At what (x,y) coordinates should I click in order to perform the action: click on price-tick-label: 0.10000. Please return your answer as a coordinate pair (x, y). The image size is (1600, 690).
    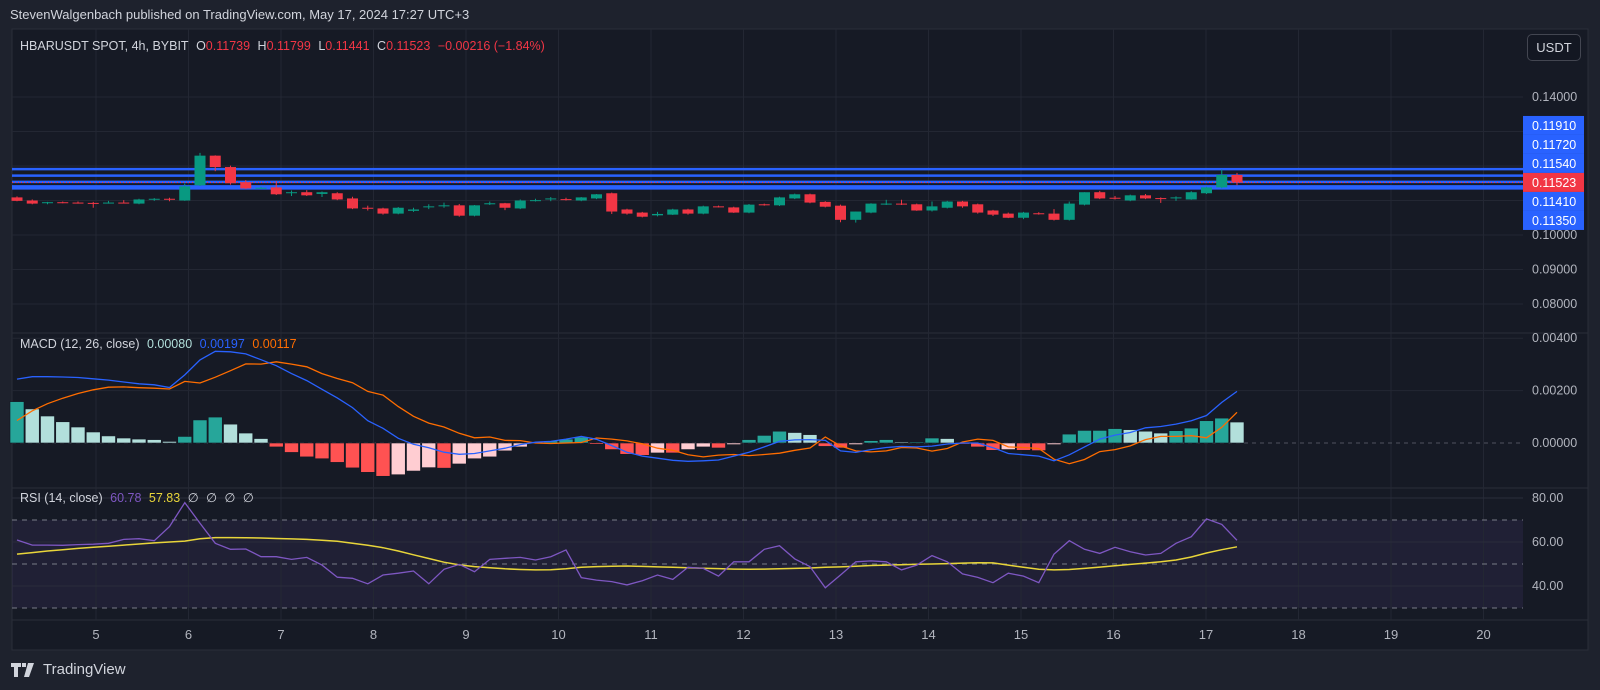
    Looking at the image, I should click on (1554, 235).